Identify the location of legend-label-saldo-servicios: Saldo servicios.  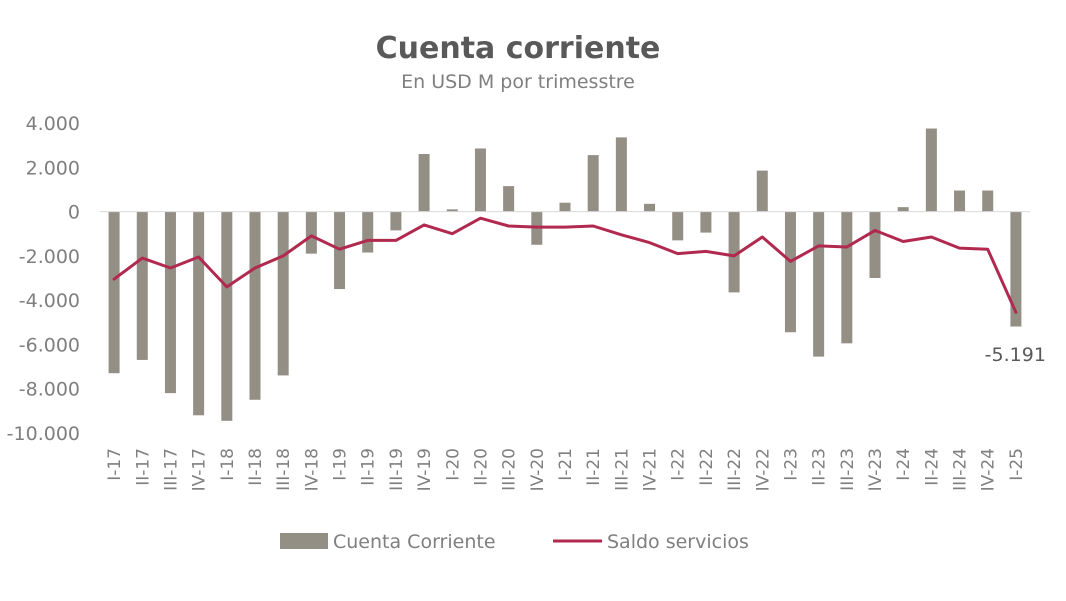
(678, 542).